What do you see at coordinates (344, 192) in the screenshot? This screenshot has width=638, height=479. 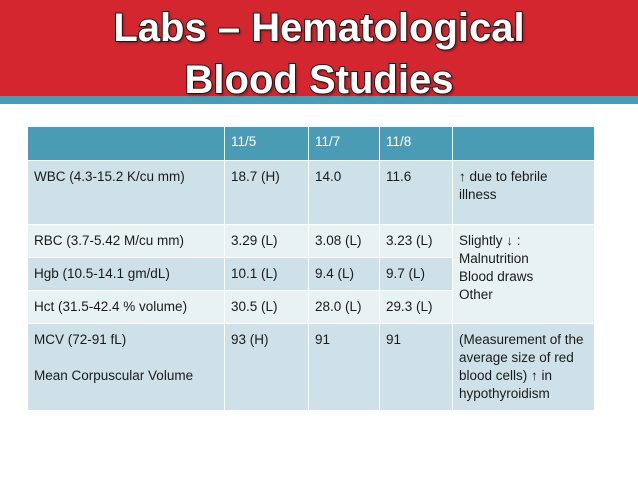 I see `value-cell: 14.0` at bounding box center [344, 192].